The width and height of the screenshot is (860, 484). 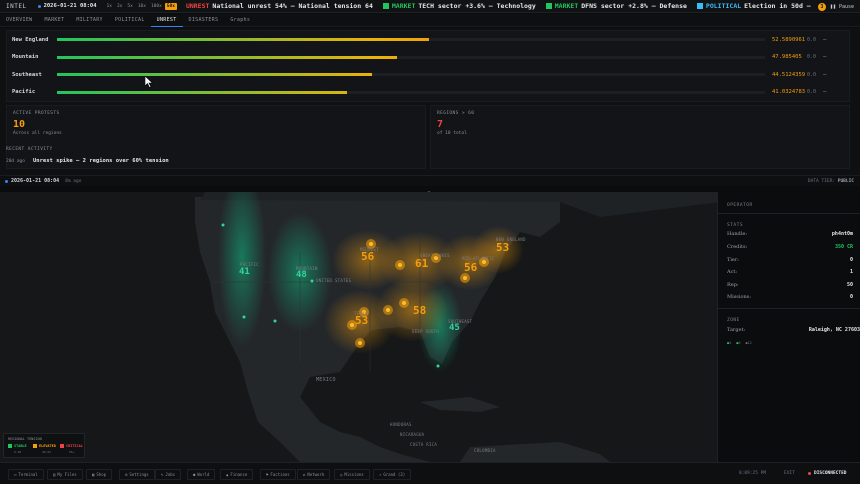 I want to click on zone-chip: ●12, so click(x=748, y=343).